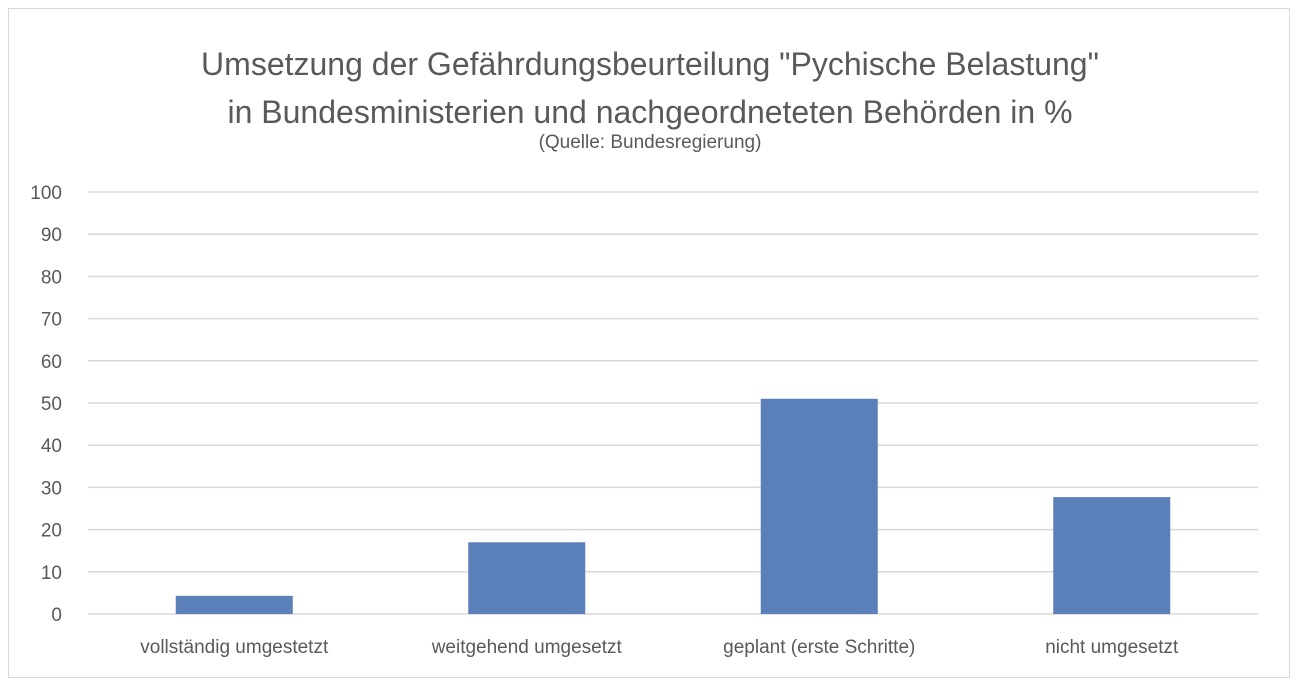 This screenshot has height=688, width=1300. I want to click on x-category-label: nicht umgesetzt, so click(1112, 647).